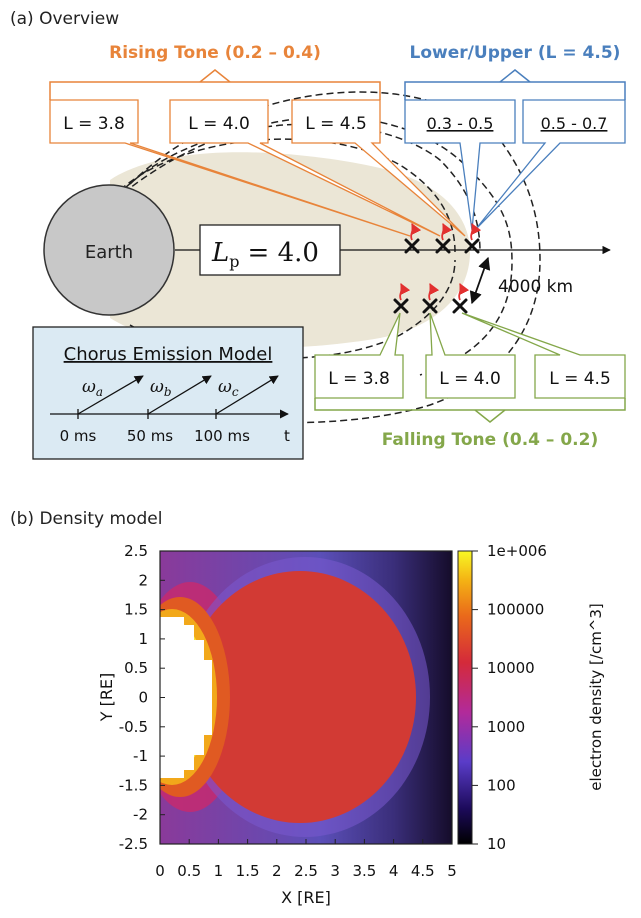 This screenshot has height=918, width=641. Describe the element at coordinates (535, 287) in the screenshot. I see `distance-label: 4000 km` at that location.